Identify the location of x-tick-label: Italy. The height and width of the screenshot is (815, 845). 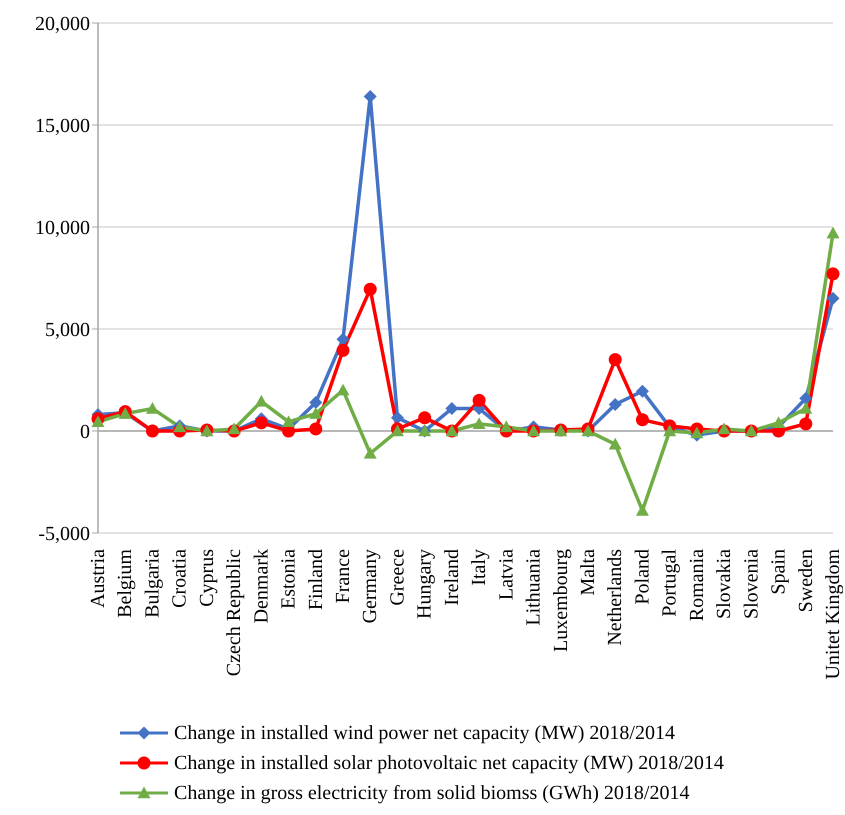
(479, 567).